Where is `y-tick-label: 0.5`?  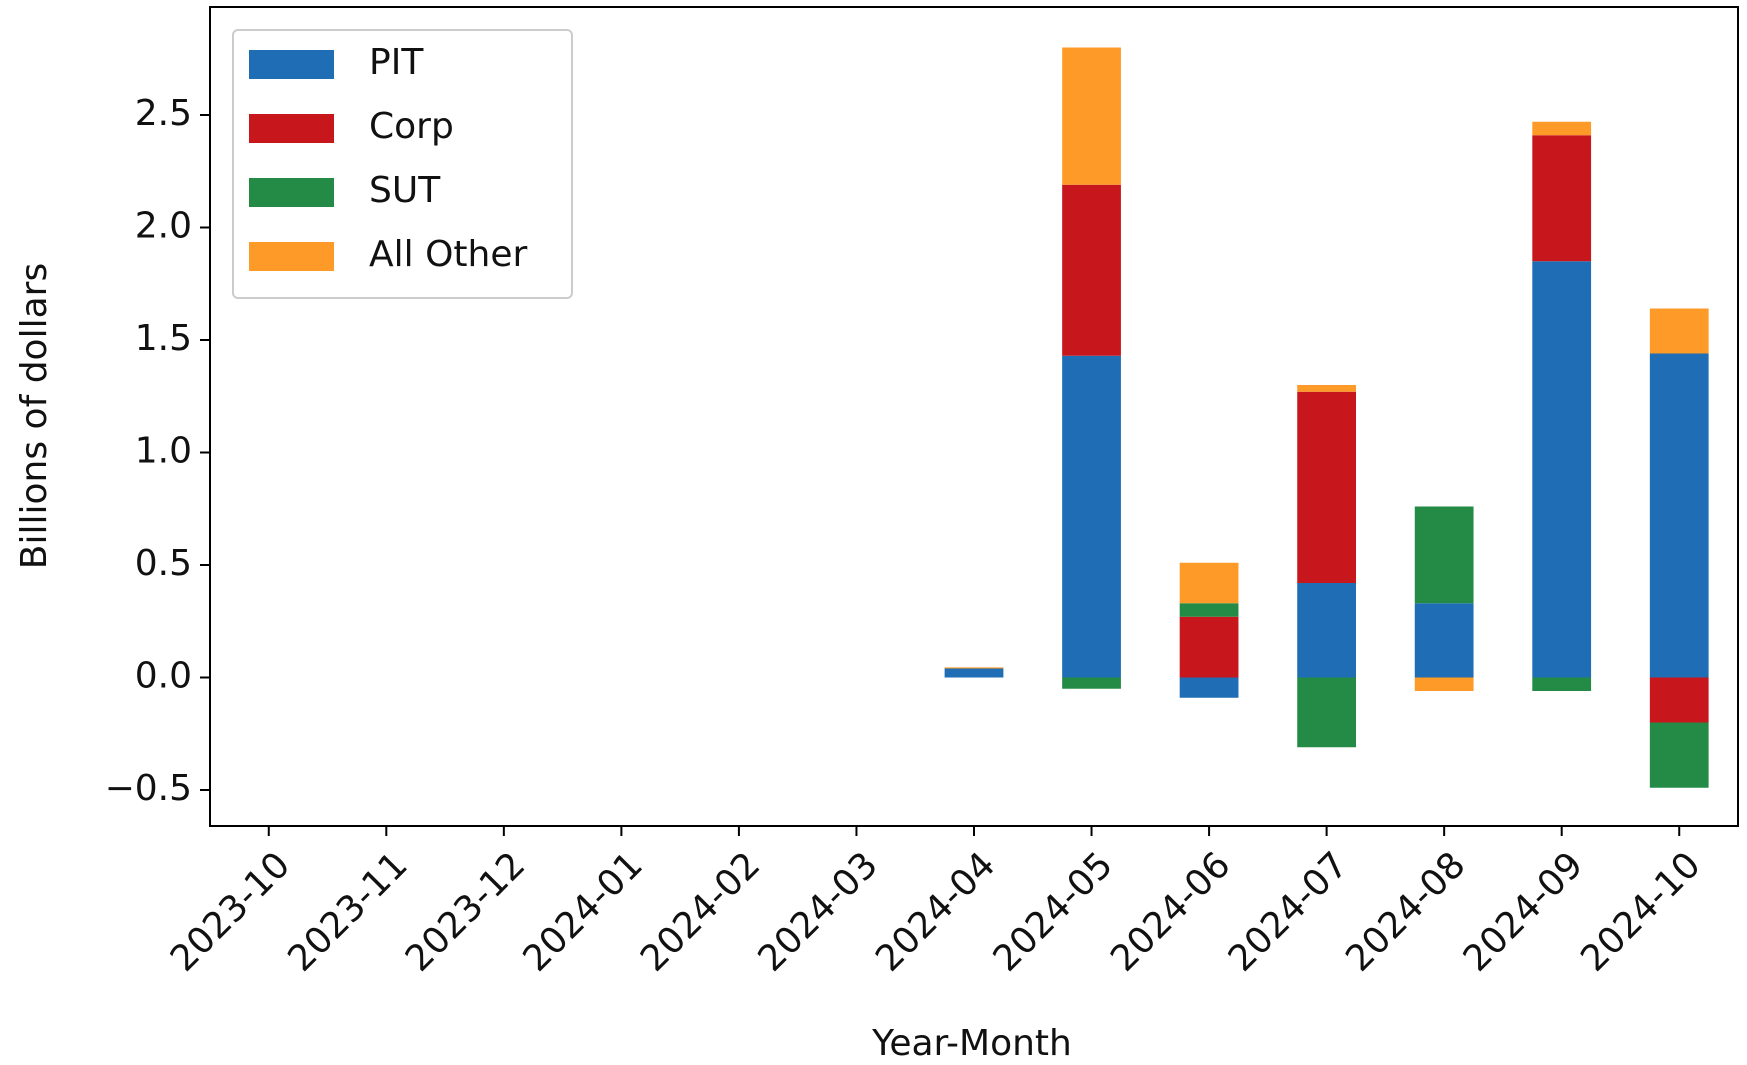 y-tick-label: 0.5 is located at coordinates (163, 563).